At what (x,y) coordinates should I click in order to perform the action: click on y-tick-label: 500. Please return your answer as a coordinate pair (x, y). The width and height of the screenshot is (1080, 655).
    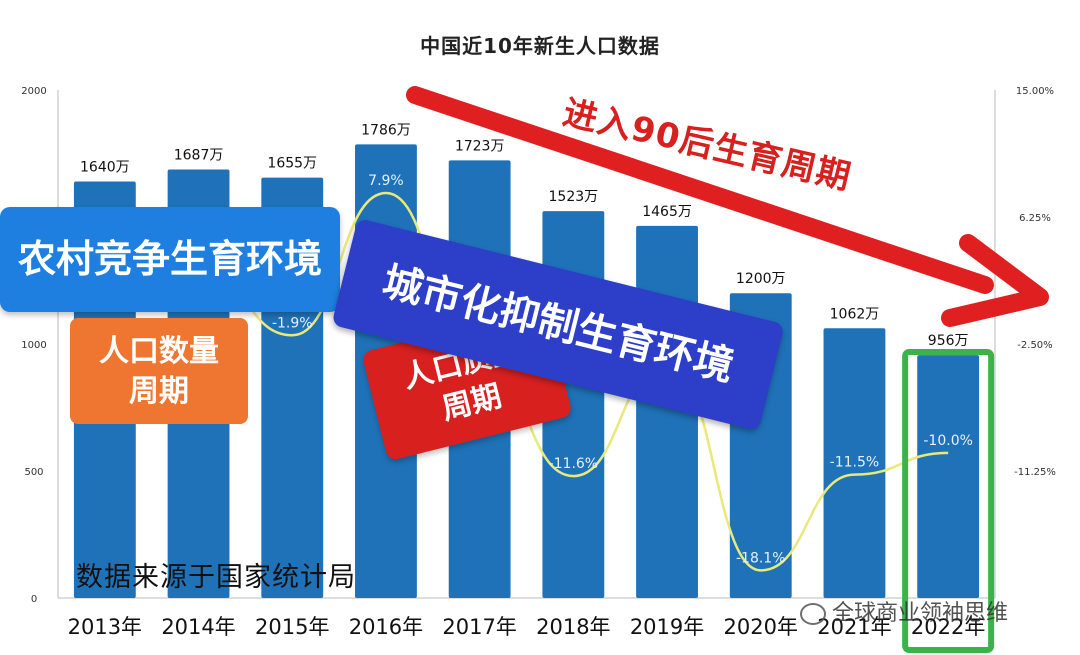
    Looking at the image, I should click on (33, 472).